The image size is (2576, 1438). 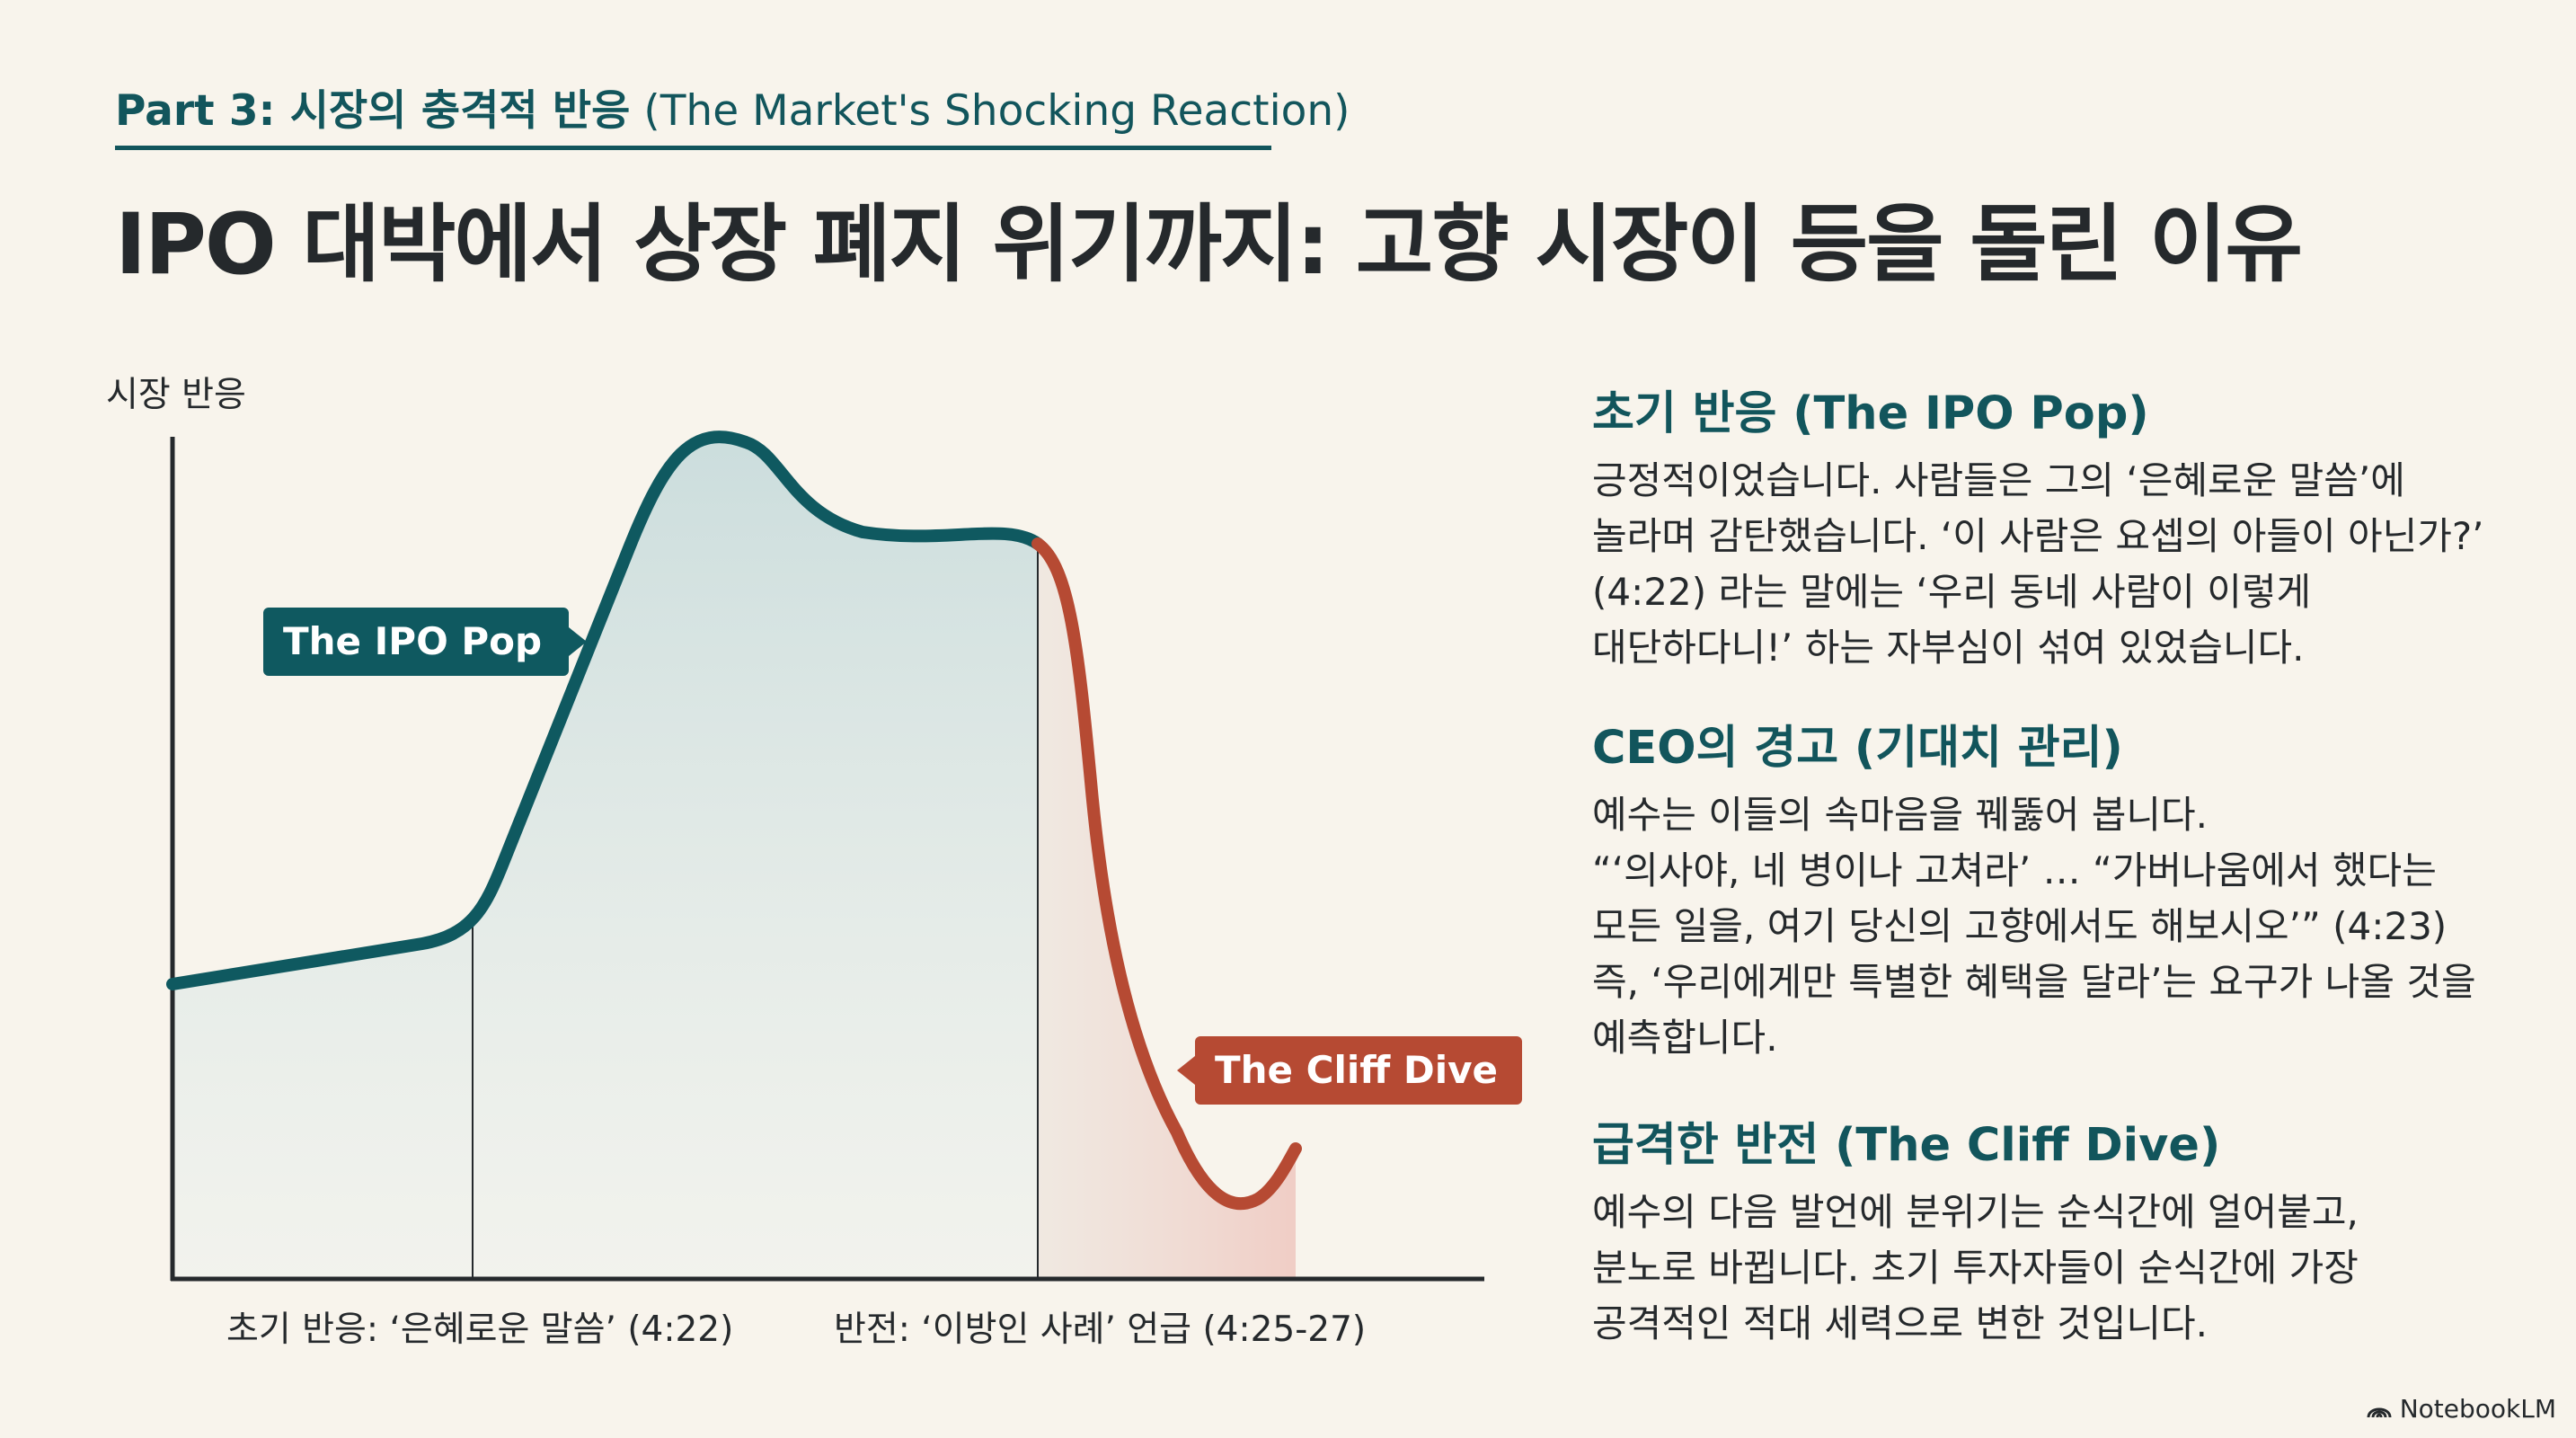 I want to click on brand-footer: NotebookLM, so click(x=2461, y=1409).